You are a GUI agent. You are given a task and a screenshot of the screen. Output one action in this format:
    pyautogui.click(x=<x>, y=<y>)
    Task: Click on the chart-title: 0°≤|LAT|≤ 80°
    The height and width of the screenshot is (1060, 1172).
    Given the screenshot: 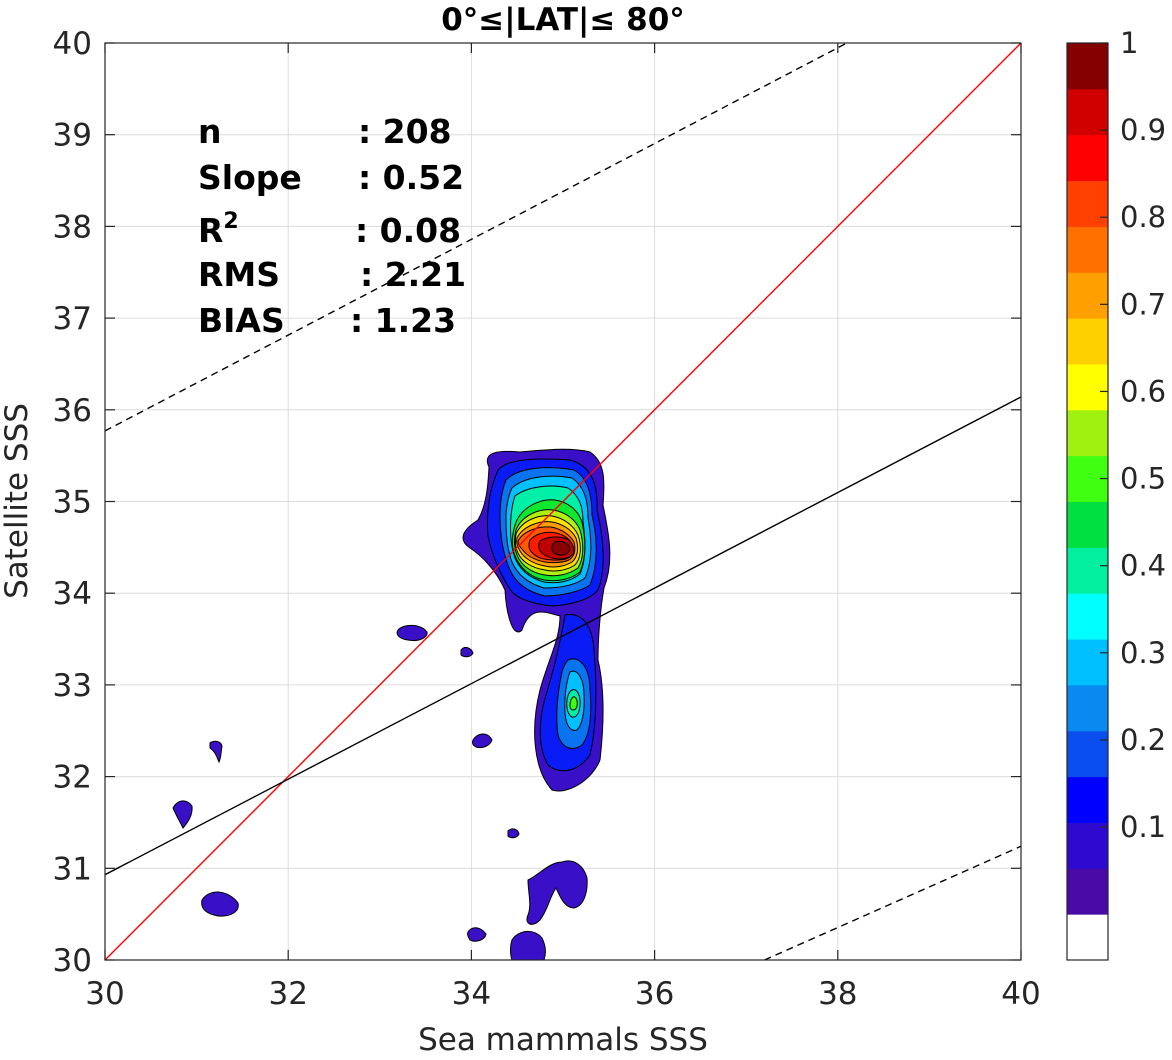 What is the action you would take?
    pyautogui.click(x=563, y=20)
    